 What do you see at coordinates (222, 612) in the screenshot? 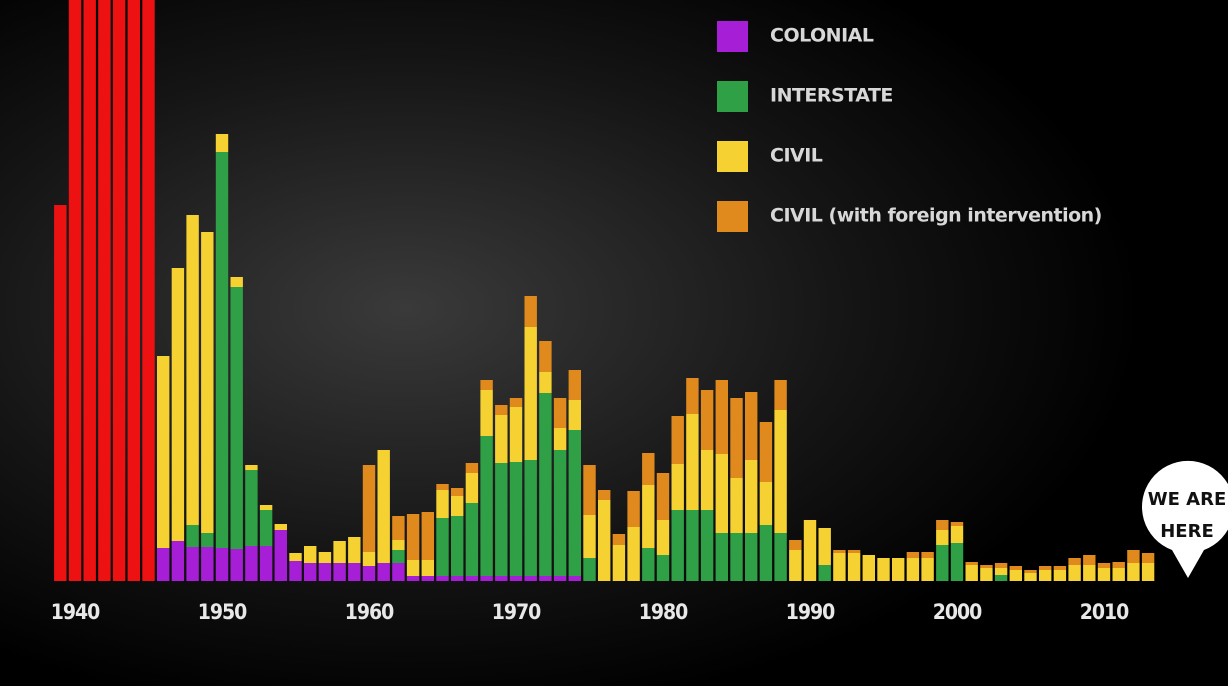
I see `x-tick-label: 1950` at bounding box center [222, 612].